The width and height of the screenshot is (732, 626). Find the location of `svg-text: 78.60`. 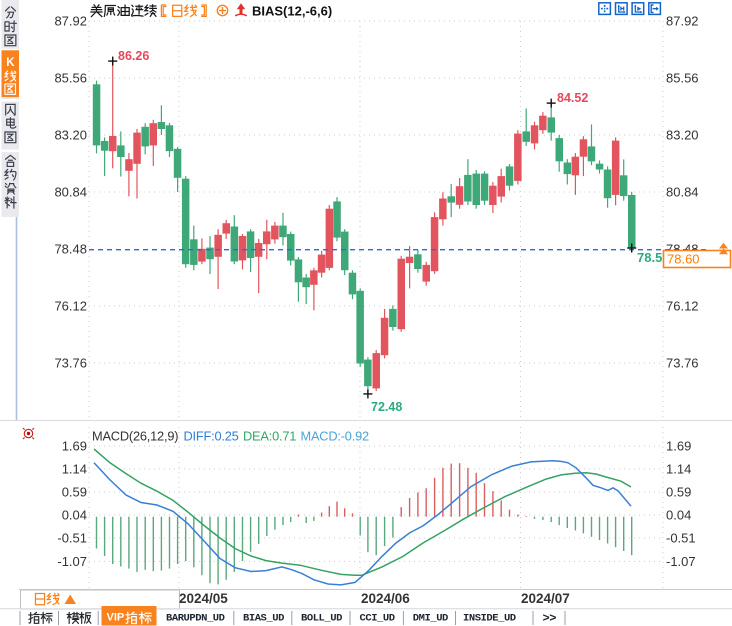

svg-text: 78.60 is located at coordinates (683, 259).